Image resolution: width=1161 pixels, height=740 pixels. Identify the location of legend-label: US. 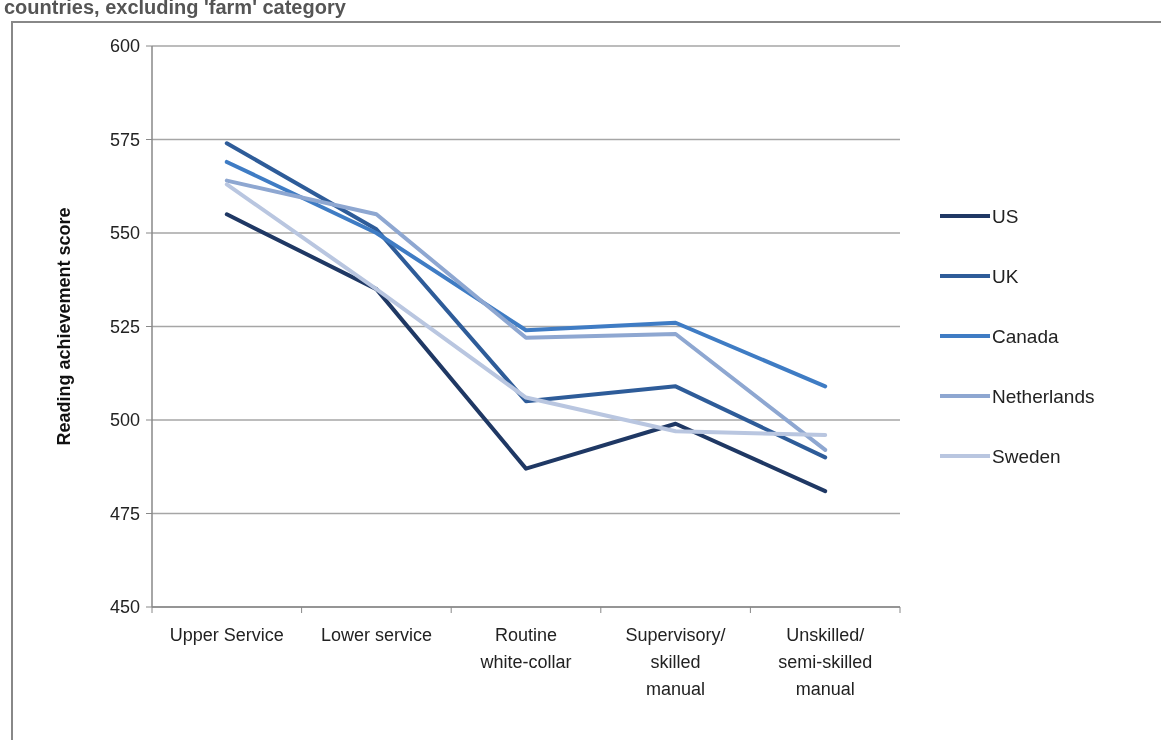
(1005, 216).